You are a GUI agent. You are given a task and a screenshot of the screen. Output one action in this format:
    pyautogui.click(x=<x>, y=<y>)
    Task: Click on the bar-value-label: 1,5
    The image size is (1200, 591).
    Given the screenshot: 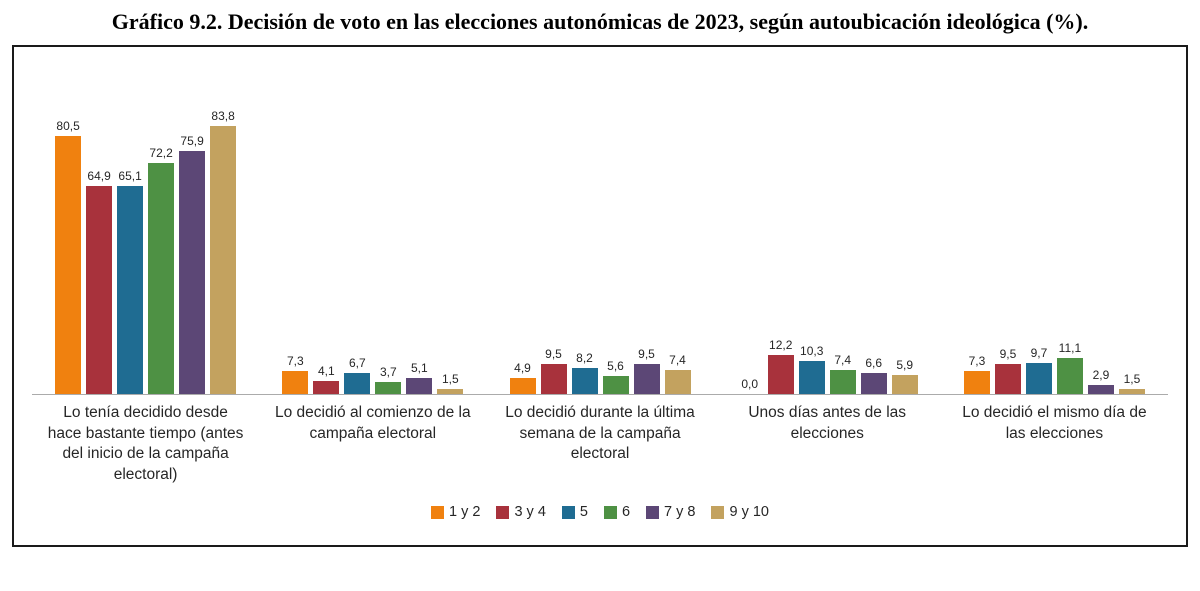 What is the action you would take?
    pyautogui.click(x=450, y=378)
    